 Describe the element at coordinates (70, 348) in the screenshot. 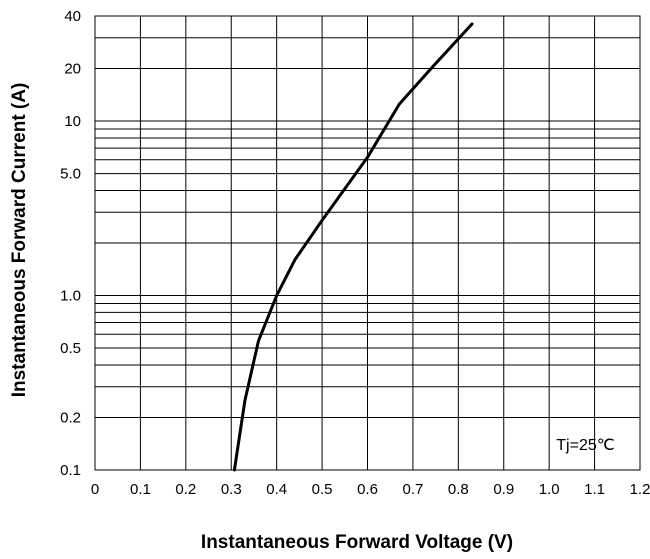

I see `y-tick-label: 0.5` at that location.